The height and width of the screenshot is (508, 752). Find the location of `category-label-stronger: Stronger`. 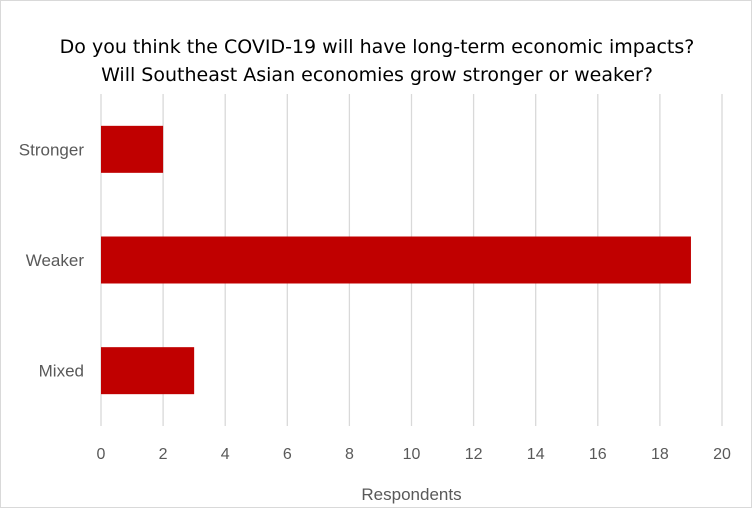

category-label-stronger: Stronger is located at coordinates (52, 149).